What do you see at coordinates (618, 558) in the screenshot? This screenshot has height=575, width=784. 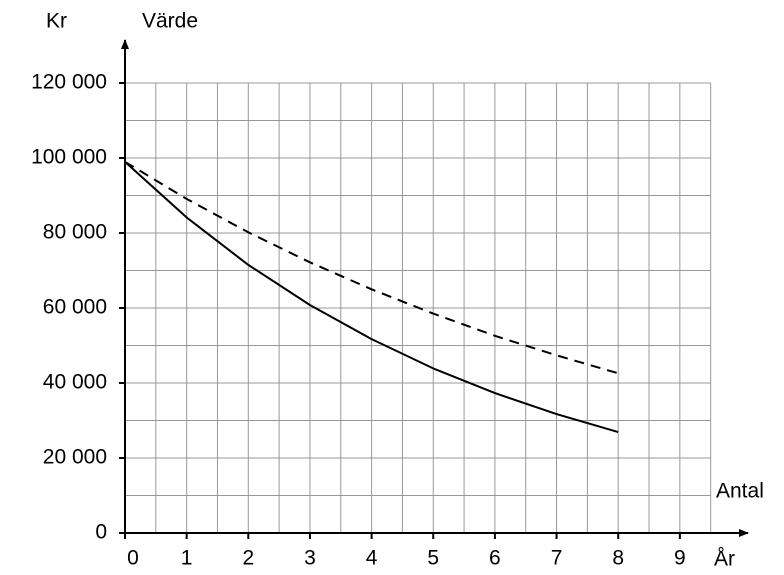 I see `x-tick-label: 8` at bounding box center [618, 558].